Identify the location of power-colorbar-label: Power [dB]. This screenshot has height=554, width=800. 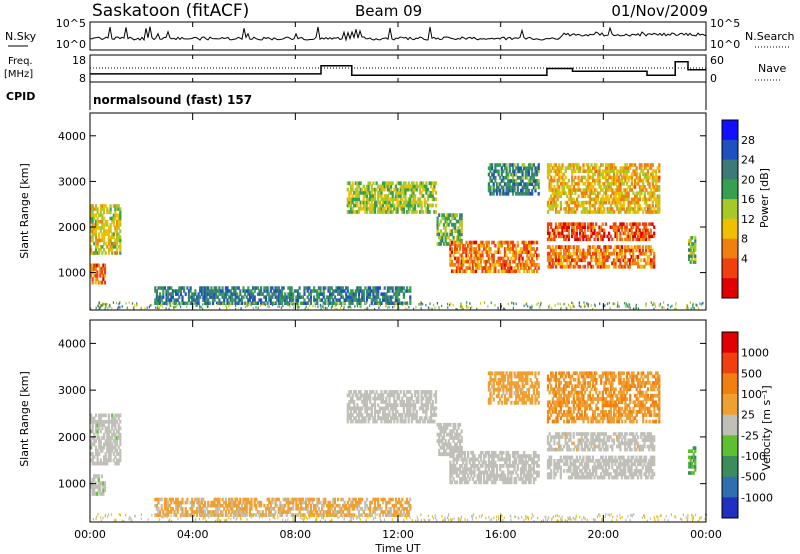
(764, 198).